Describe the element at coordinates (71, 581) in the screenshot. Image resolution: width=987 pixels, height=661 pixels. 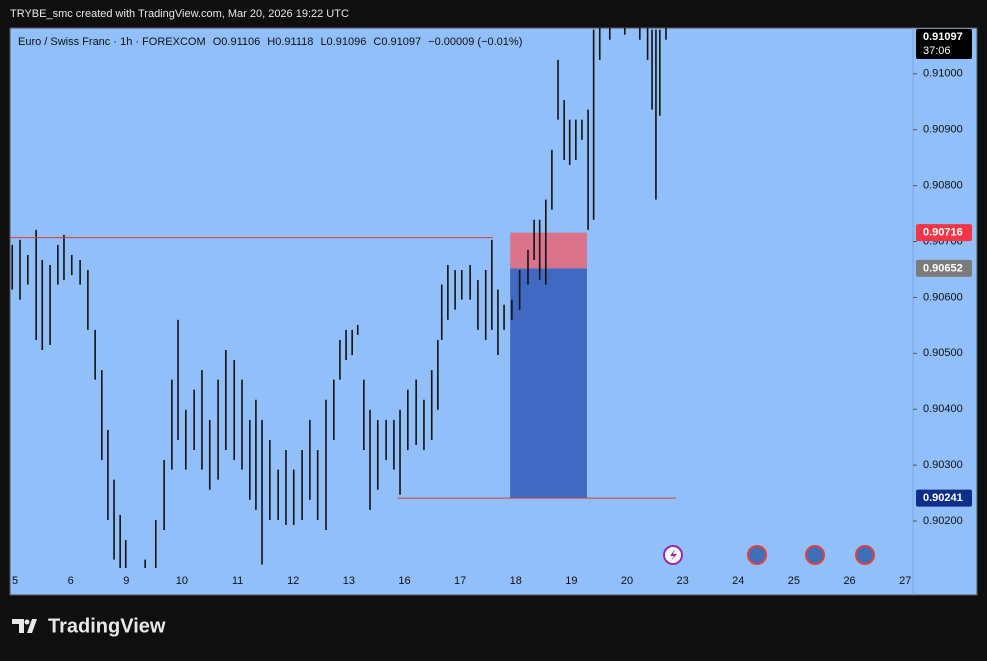
I see `x-tick-label: 6` at that location.